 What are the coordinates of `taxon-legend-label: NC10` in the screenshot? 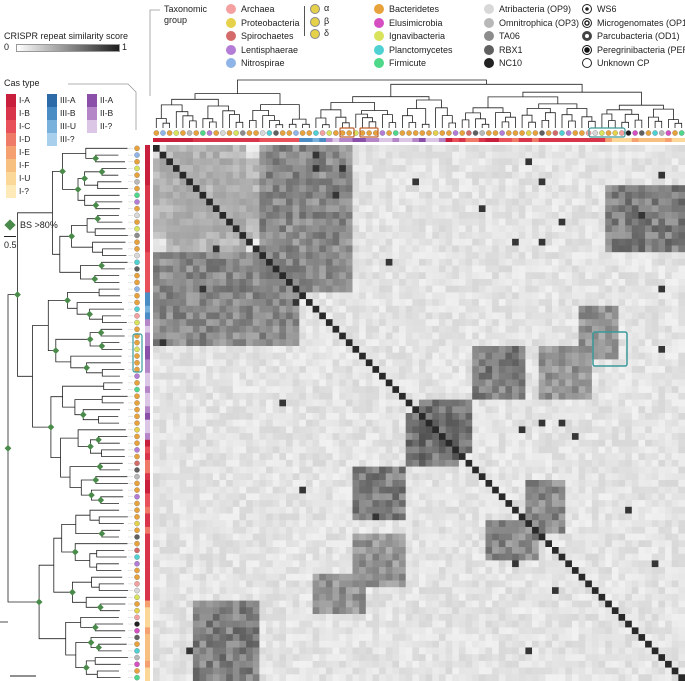 It's located at (511, 63).